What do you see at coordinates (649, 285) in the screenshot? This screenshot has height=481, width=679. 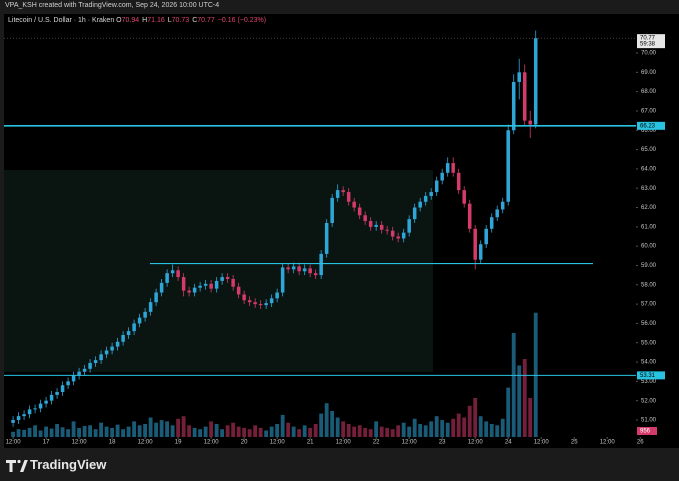 I see `y-tick-label: 58.00` at bounding box center [649, 285].